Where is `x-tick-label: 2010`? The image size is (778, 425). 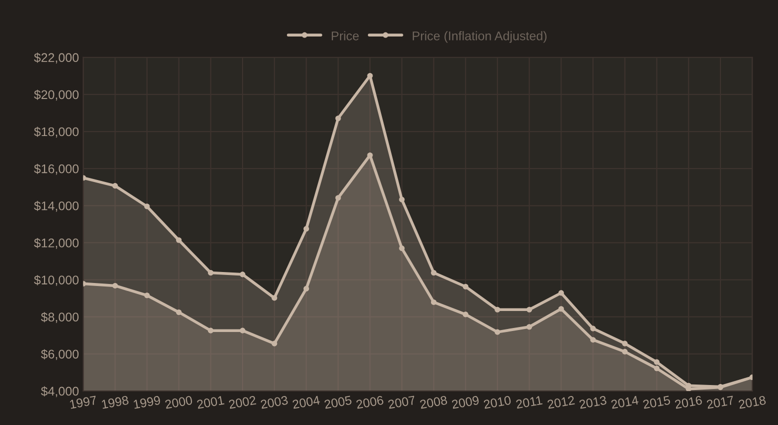 x-tick-label: 2010 is located at coordinates (497, 402).